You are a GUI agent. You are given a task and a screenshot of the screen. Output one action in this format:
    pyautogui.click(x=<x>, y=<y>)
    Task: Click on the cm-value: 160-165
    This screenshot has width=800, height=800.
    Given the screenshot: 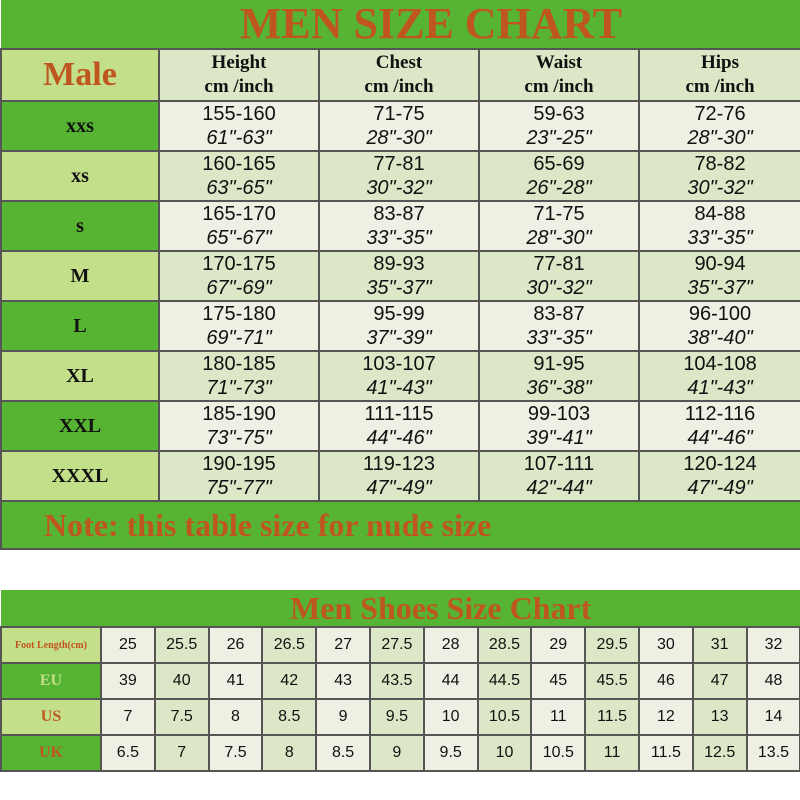 What is the action you would take?
    pyautogui.click(x=239, y=164)
    